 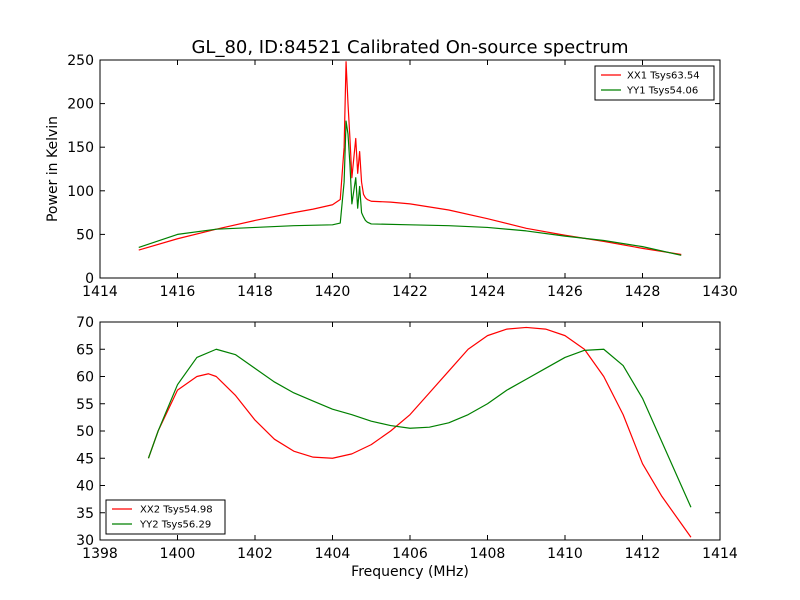 What do you see at coordinates (85, 432) in the screenshot?
I see `bottom-y-tick-label: 50` at bounding box center [85, 432].